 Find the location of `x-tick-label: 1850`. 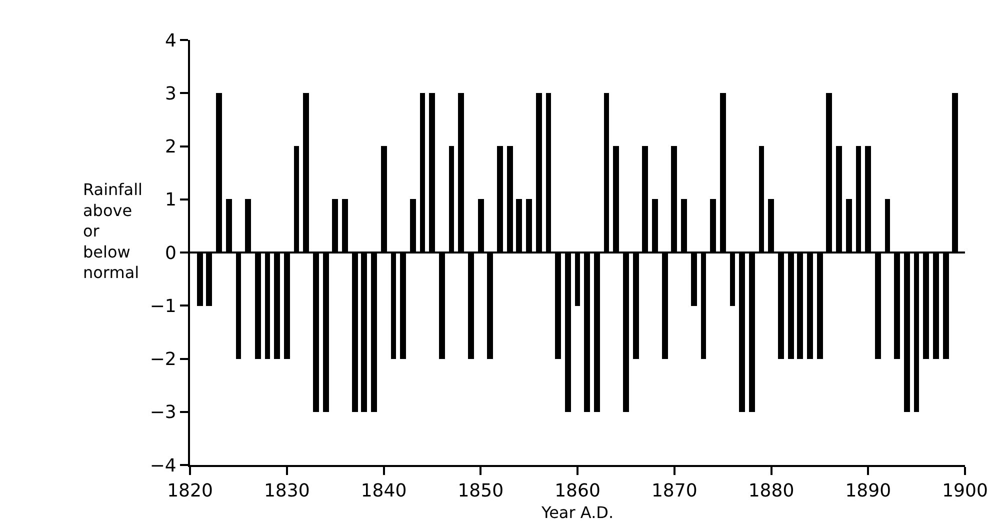

x-tick-label: 1850 is located at coordinates (481, 491).